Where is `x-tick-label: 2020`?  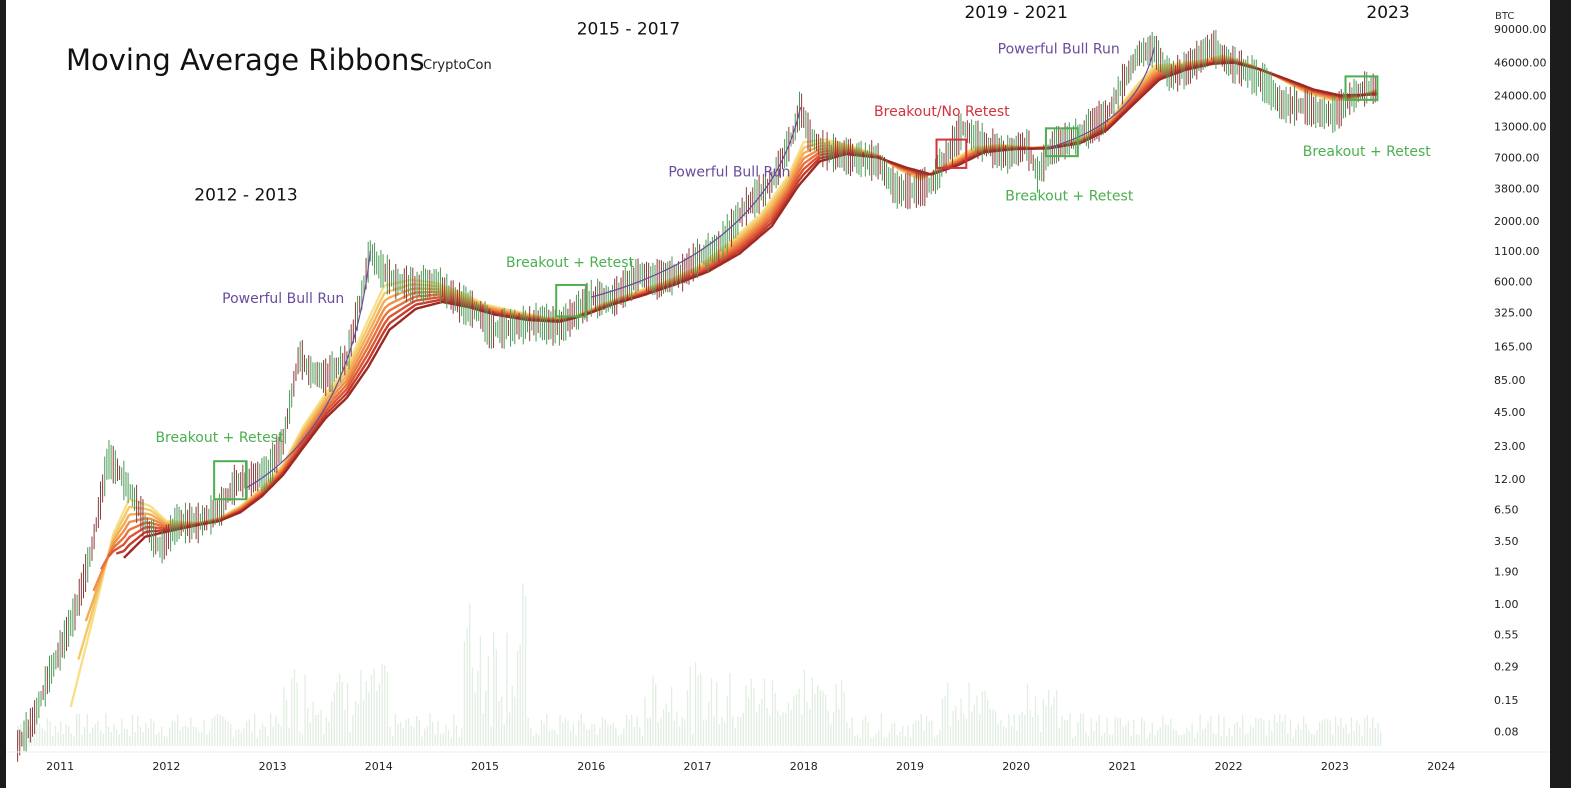
x-tick-label: 2020 is located at coordinates (1016, 766).